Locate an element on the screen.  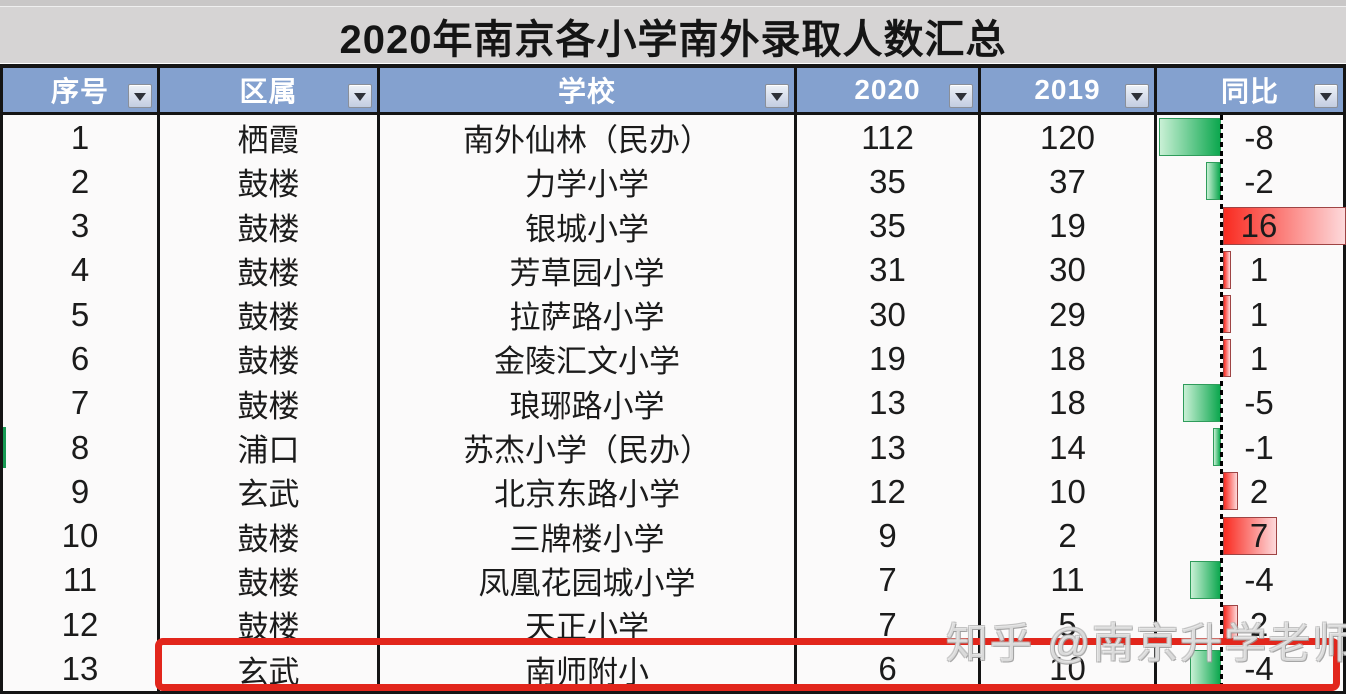
cell-school: 三牌楼小学 is located at coordinates (588, 537).